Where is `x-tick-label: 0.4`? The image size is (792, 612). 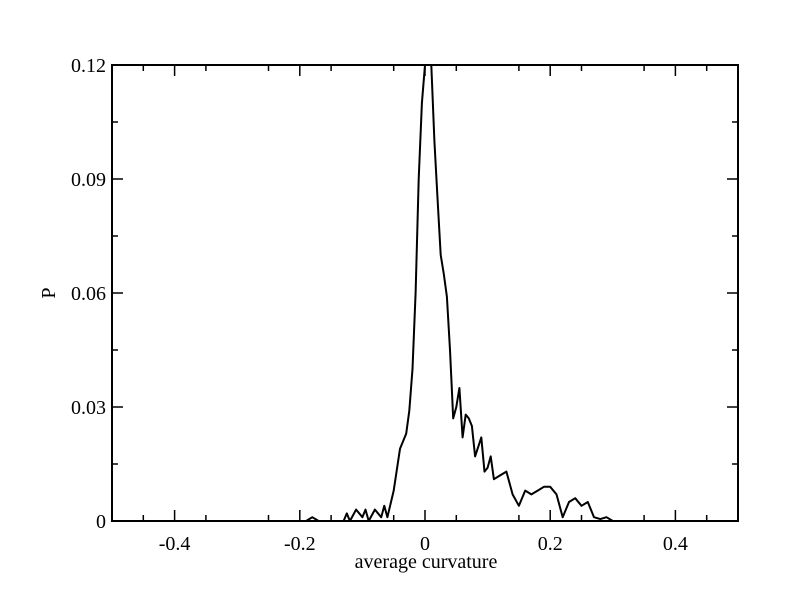 x-tick-label: 0.4 is located at coordinates (675, 544).